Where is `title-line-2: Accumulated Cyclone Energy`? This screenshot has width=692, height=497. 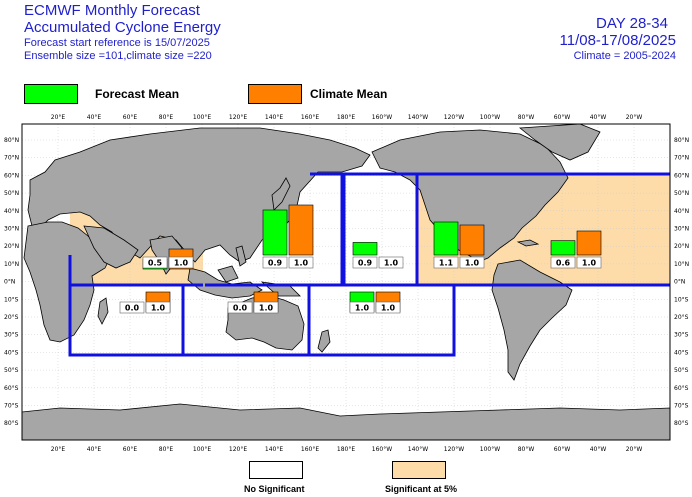
title-line-2: Accumulated Cyclone Energy is located at coordinates (122, 27).